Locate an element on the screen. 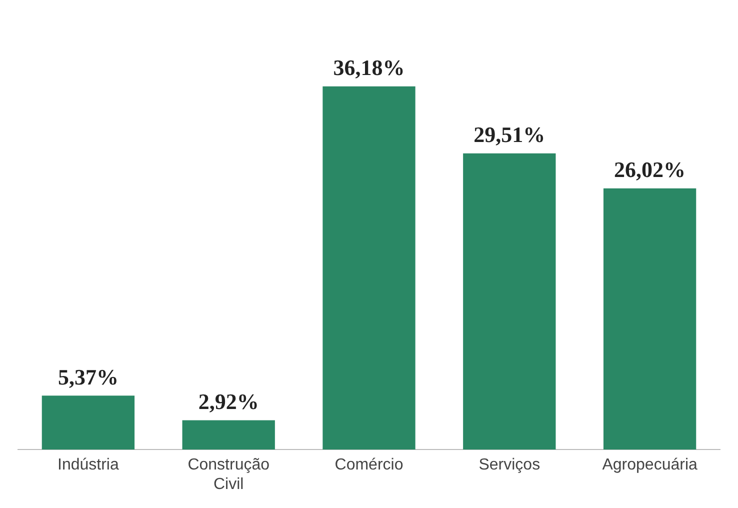 The height and width of the screenshot is (508, 738). x-tick-label: Agropecuária is located at coordinates (650, 465).